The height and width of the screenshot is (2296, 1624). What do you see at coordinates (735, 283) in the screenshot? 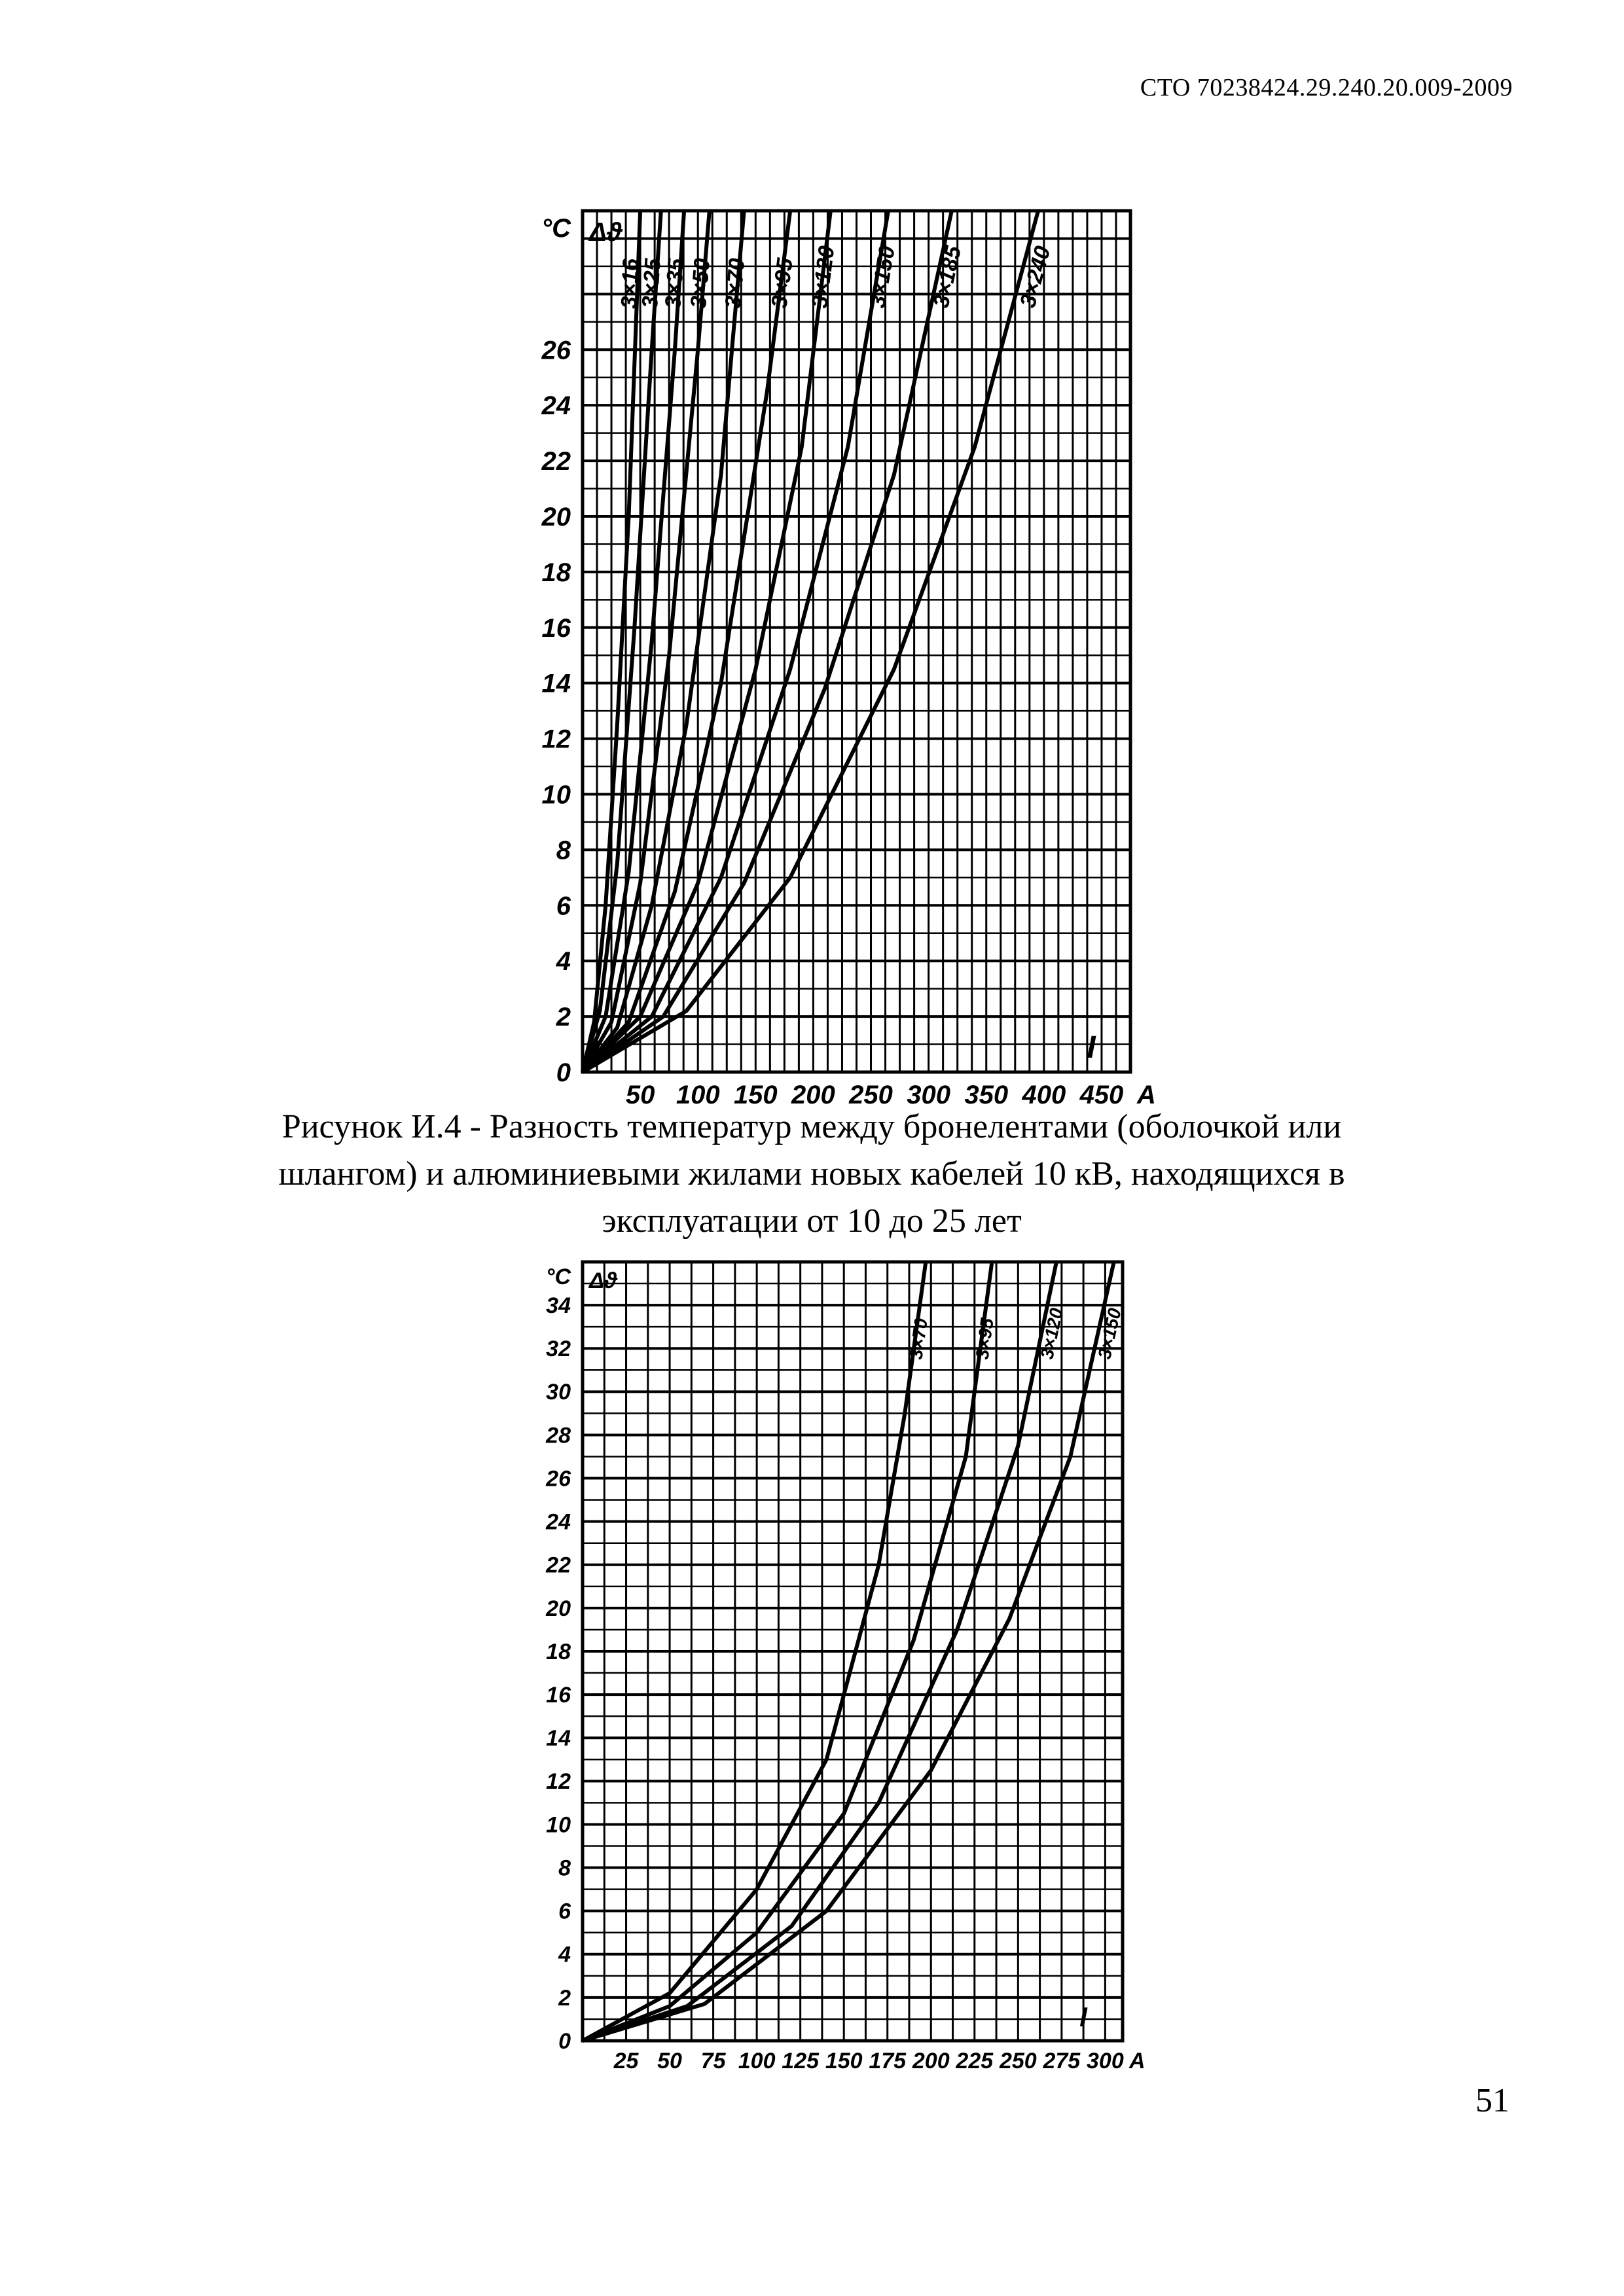
I see `series-label: 3×70` at bounding box center [735, 283].